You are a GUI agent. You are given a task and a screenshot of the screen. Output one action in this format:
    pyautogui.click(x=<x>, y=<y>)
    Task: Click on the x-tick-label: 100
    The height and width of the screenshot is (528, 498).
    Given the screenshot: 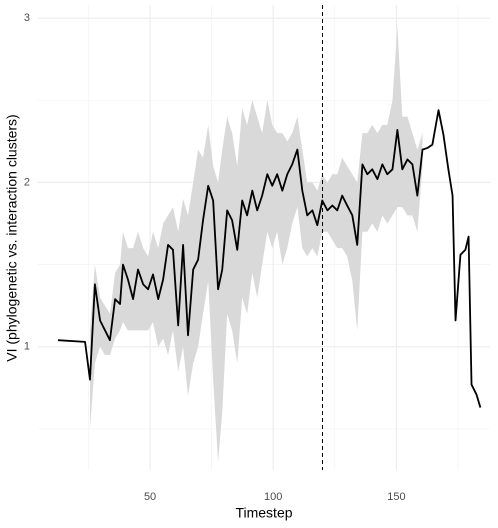 What is the action you would take?
    pyautogui.click(x=273, y=497)
    